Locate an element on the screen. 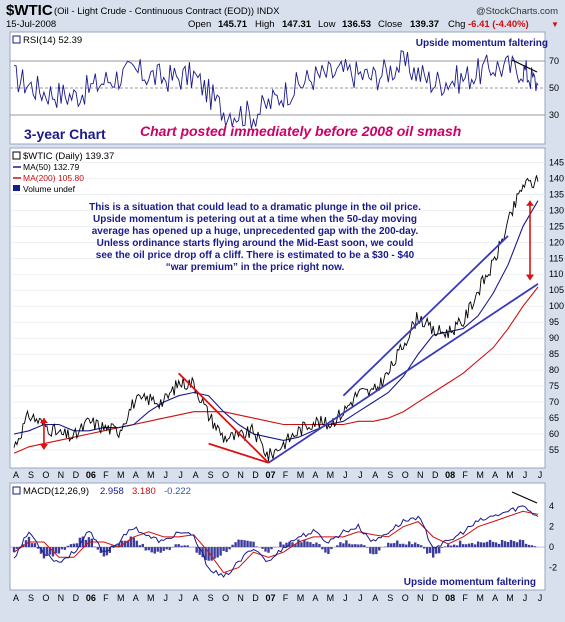 This screenshot has height=622, width=565. rsi-tick-label: 70 is located at coordinates (554, 61).